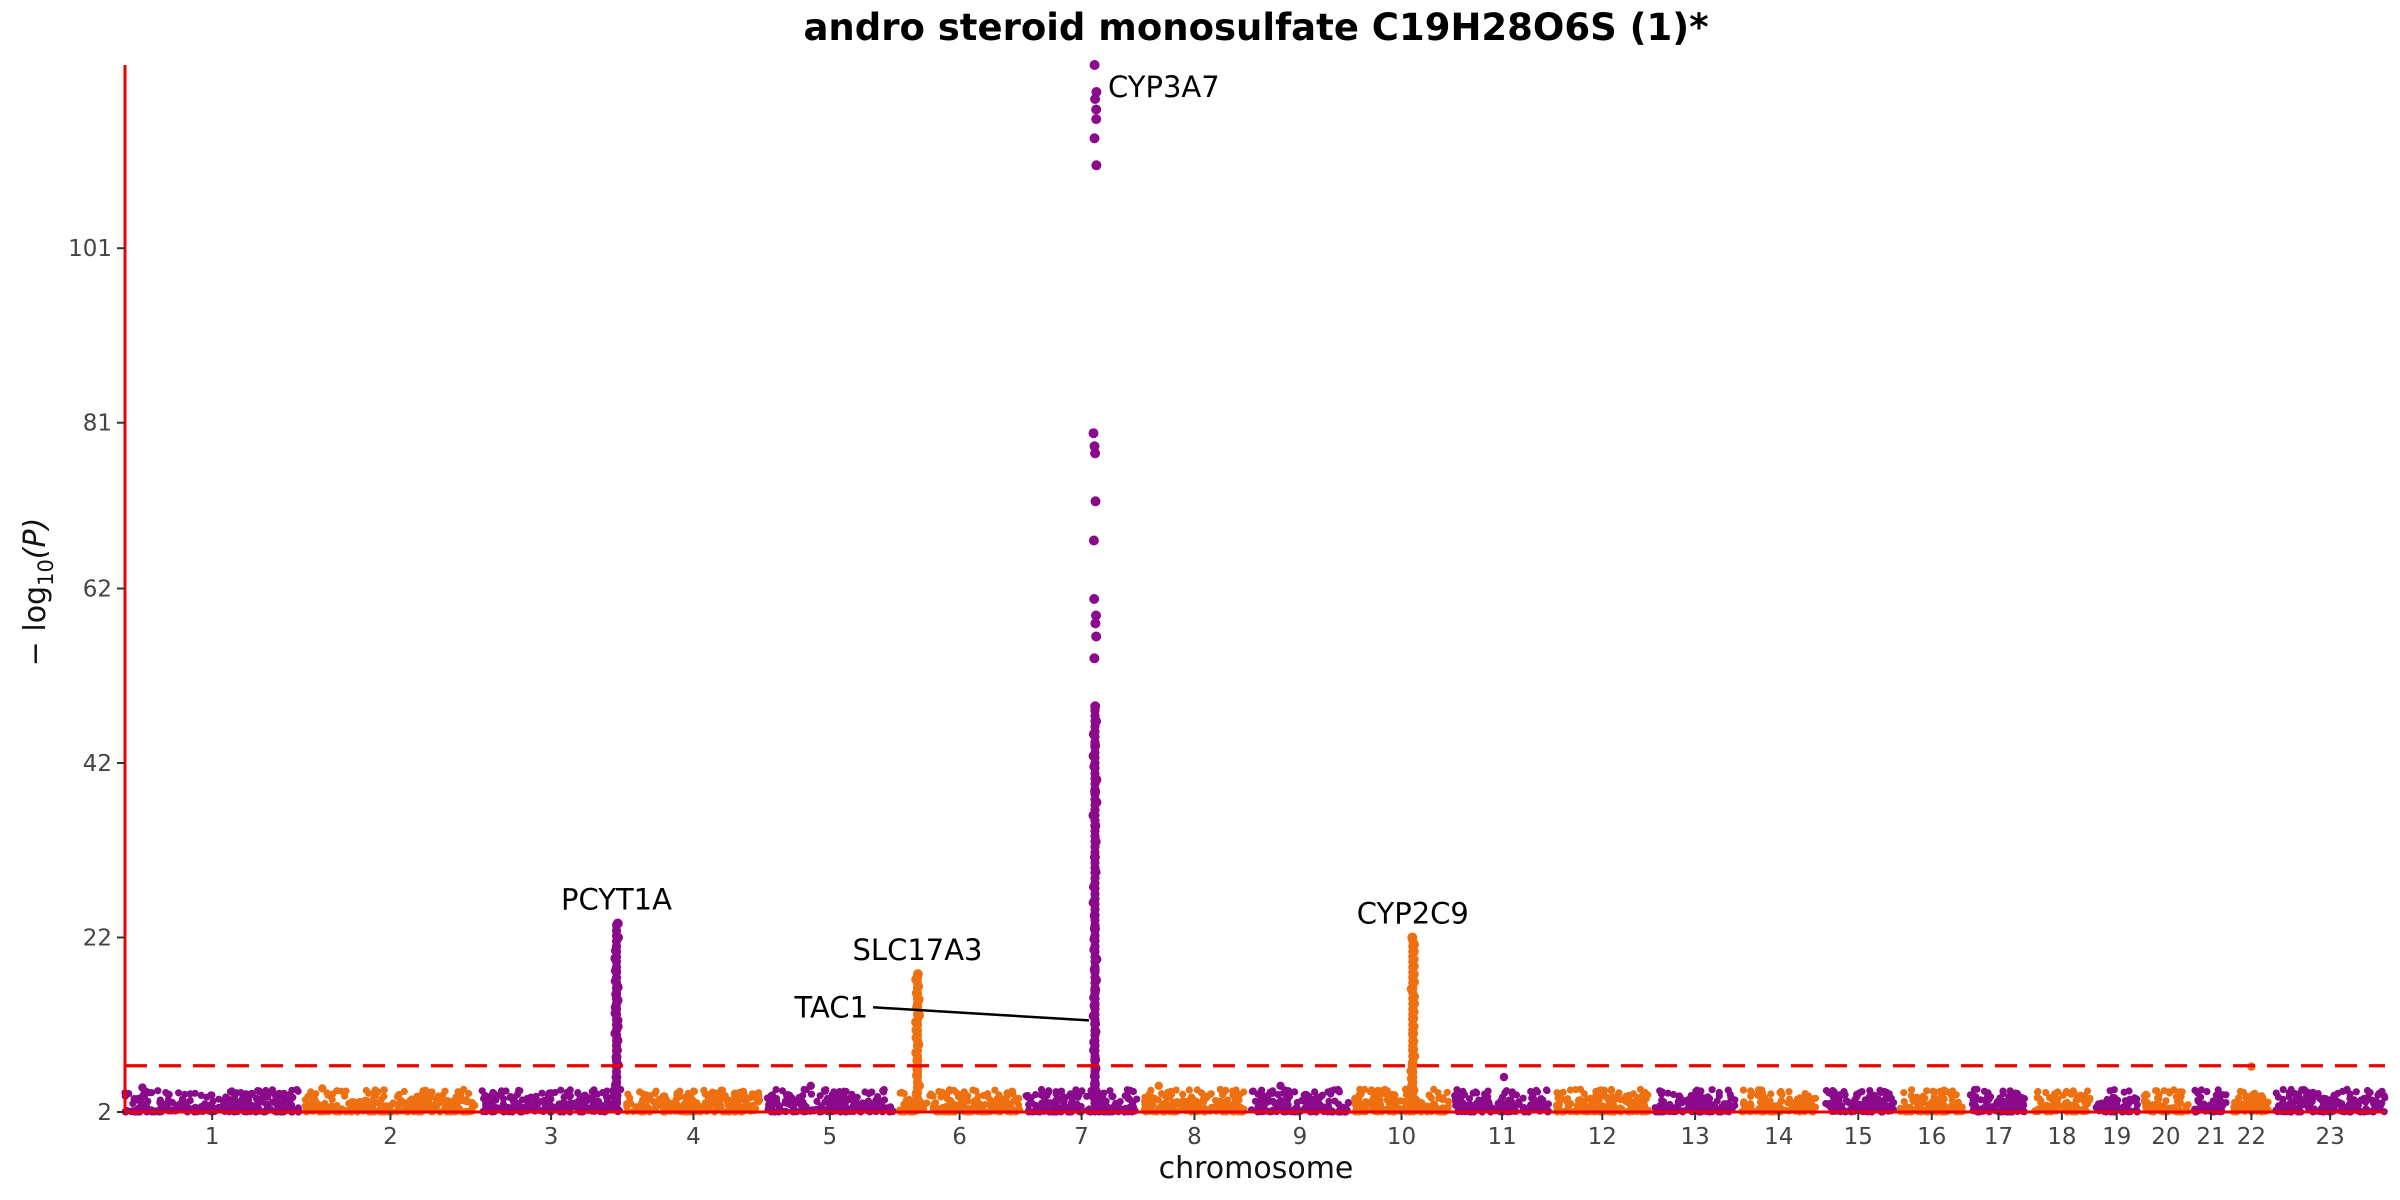  I want to click on x-tick-label: 6, so click(959, 1137).